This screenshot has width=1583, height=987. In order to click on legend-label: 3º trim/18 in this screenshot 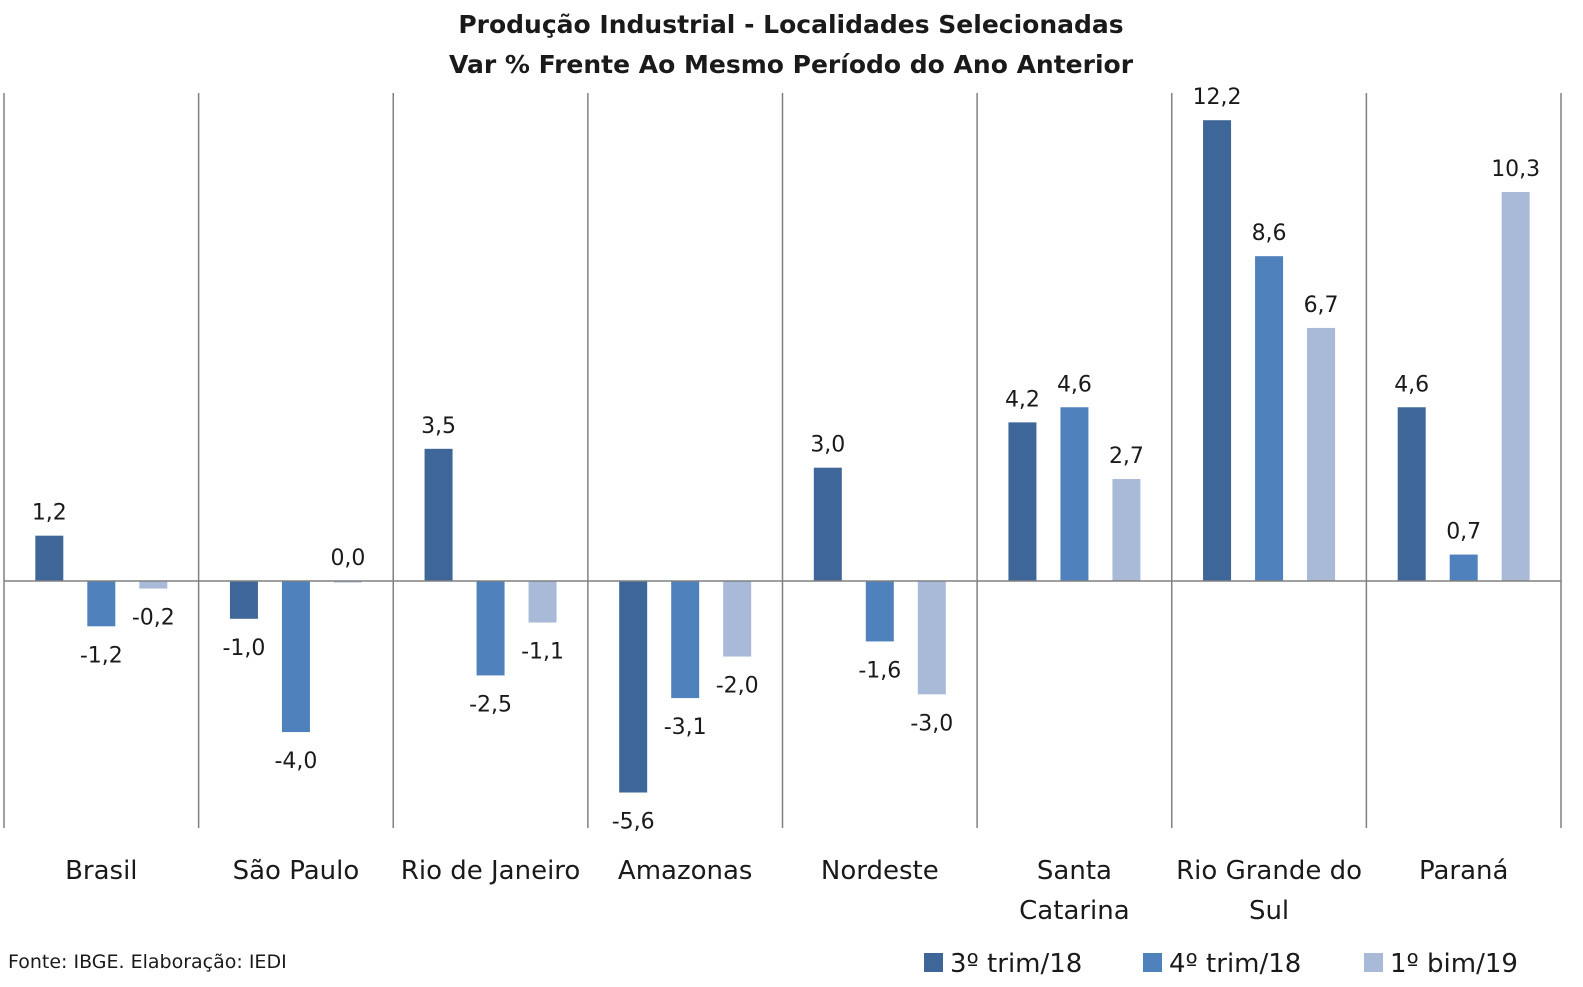, I will do `click(1016, 964)`.